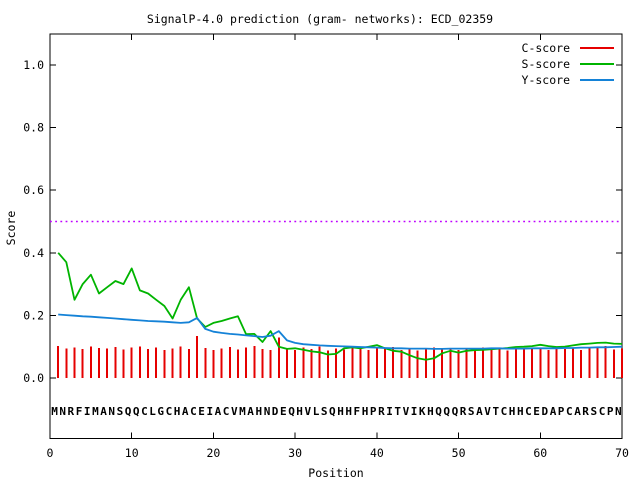  Describe the element at coordinates (213, 453) in the screenshot. I see `x-tick-label: 20` at that location.